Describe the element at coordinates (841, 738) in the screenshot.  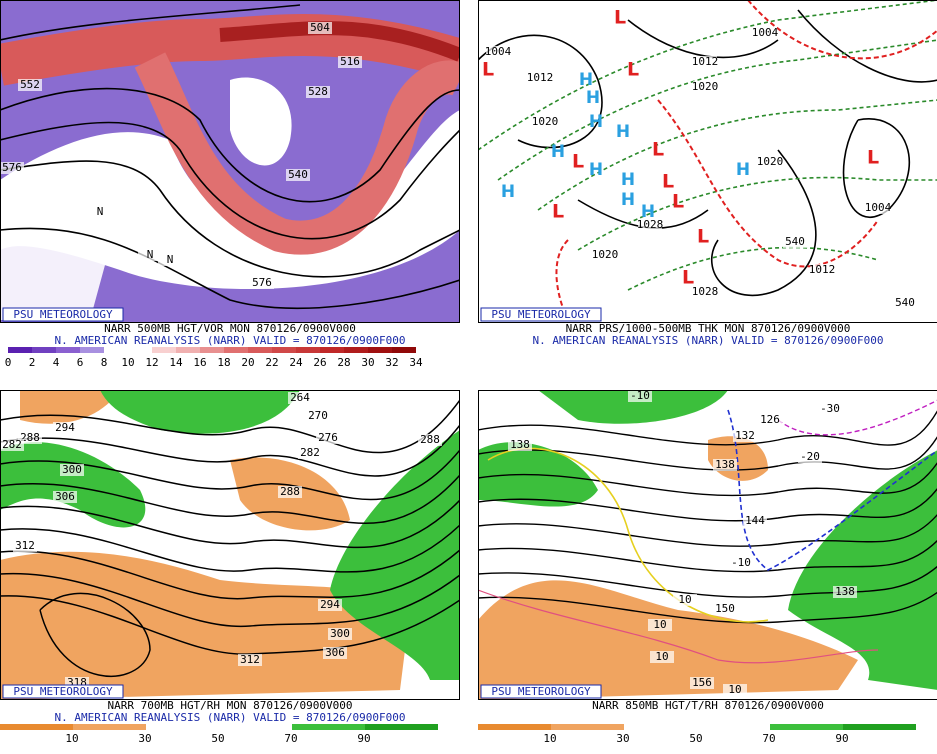
I see `colorbar-label: 90` at that location.